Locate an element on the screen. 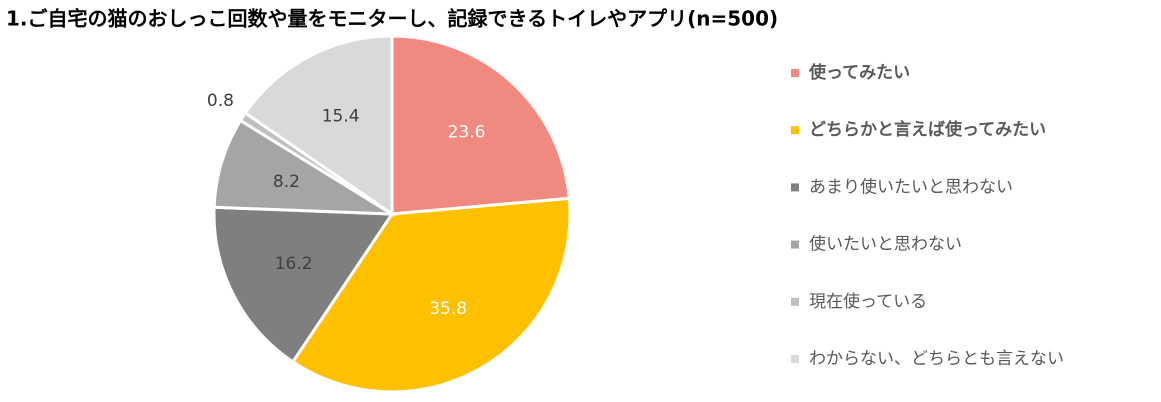 Image resolution: width=1161 pixels, height=402 pixels. value-label: 8.2 is located at coordinates (286, 182).